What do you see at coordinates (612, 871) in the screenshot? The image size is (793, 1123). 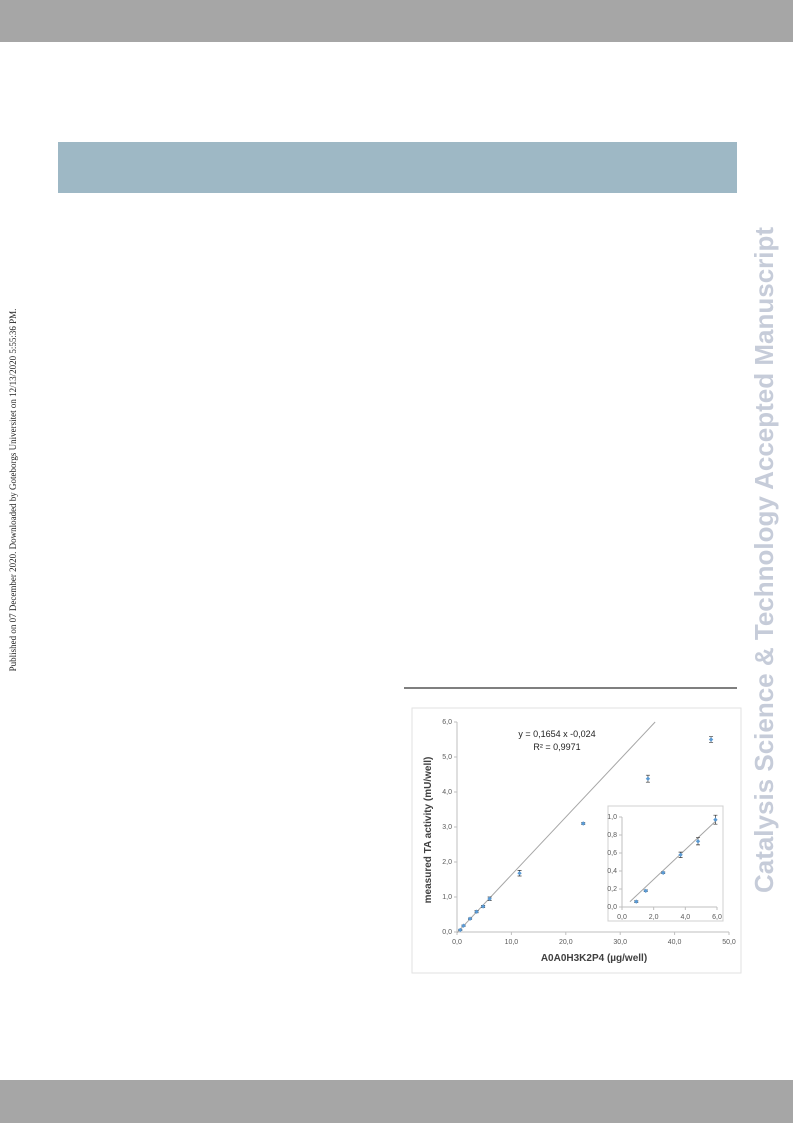 I see `y-tick-label: 0,4` at bounding box center [612, 871].